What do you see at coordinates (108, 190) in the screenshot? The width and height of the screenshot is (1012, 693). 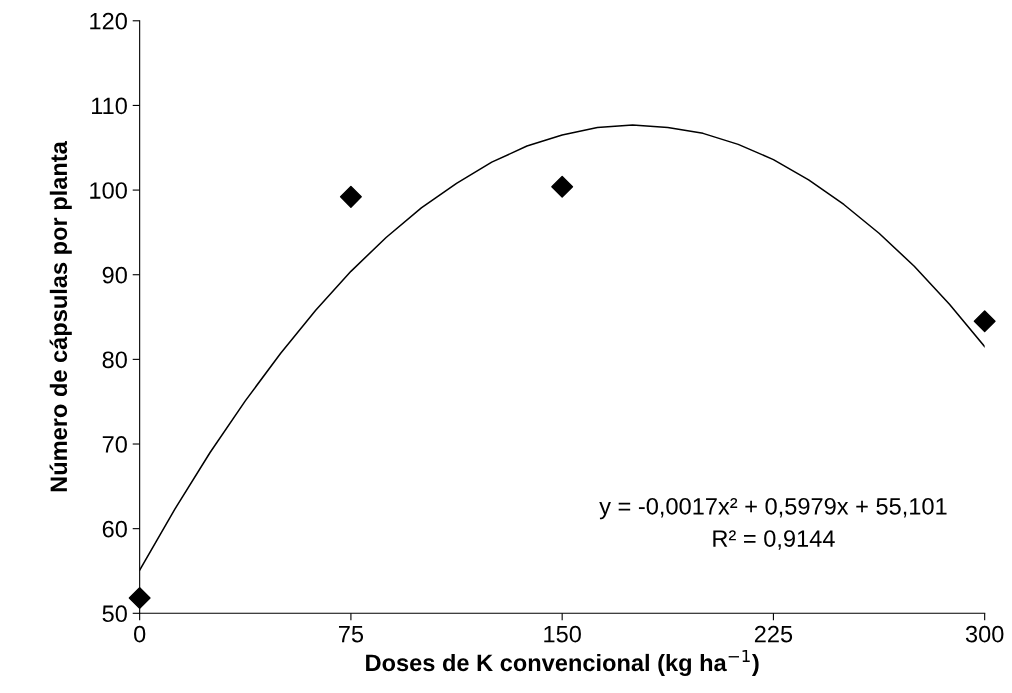 I see `y-tick-label: 100` at bounding box center [108, 190].